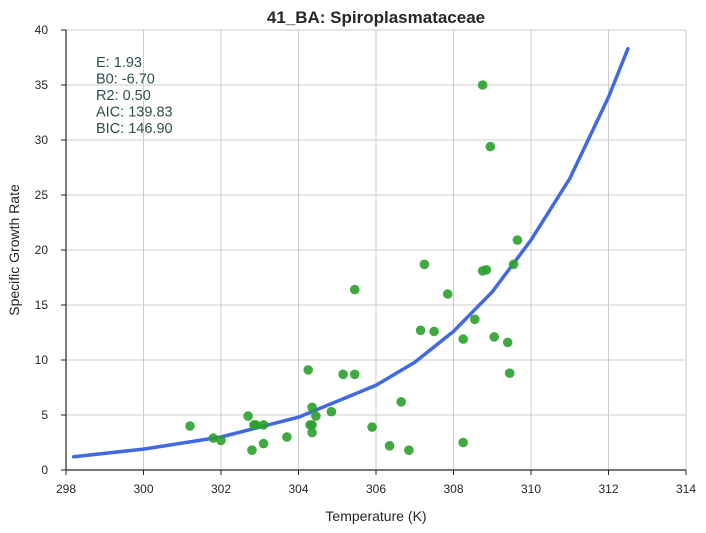  What do you see at coordinates (42, 195) in the screenshot?
I see `y-tick-label: 25` at bounding box center [42, 195].